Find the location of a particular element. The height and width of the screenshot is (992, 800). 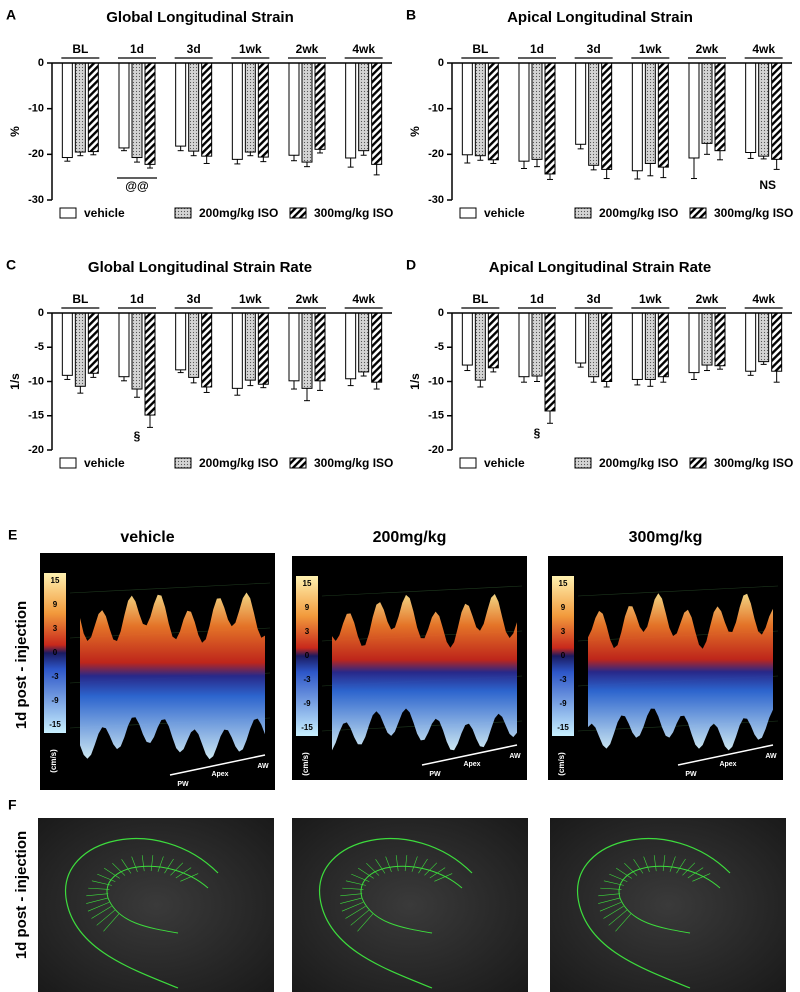

velocity-map: PW Apex AW 15 9 3 0 -3 -9 -15 (cm/s) is located at coordinates (409, 668).